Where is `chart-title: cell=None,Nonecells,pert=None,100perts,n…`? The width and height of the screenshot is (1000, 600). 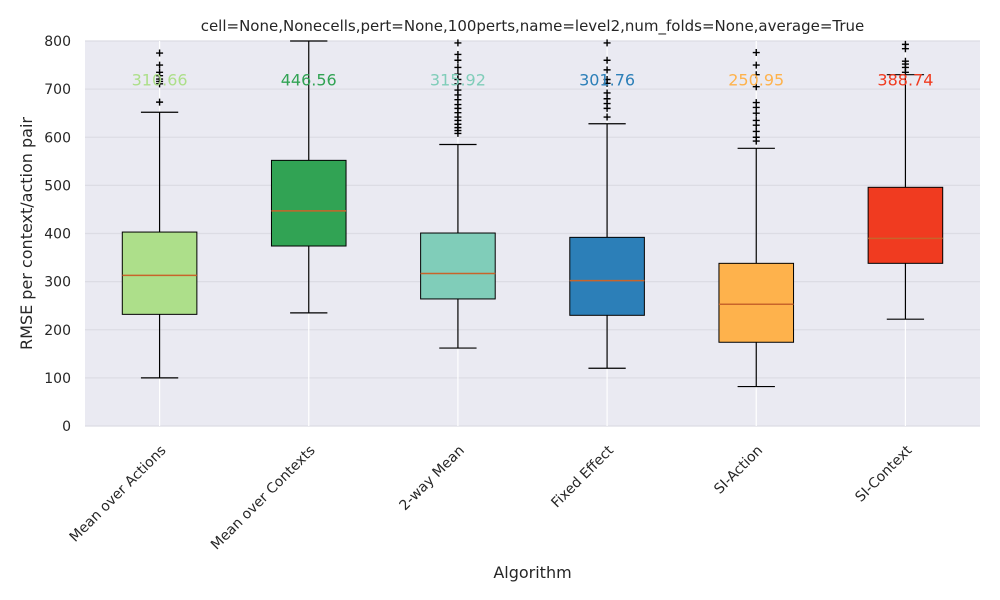 chart-title: cell=None,Nonecells,pert=None,100perts,n… is located at coordinates (533, 26).